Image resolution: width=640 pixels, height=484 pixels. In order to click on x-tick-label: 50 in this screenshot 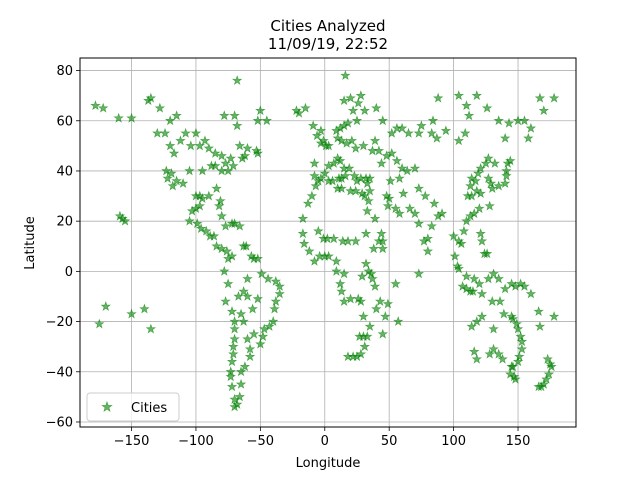, I will do `click(389, 441)`.